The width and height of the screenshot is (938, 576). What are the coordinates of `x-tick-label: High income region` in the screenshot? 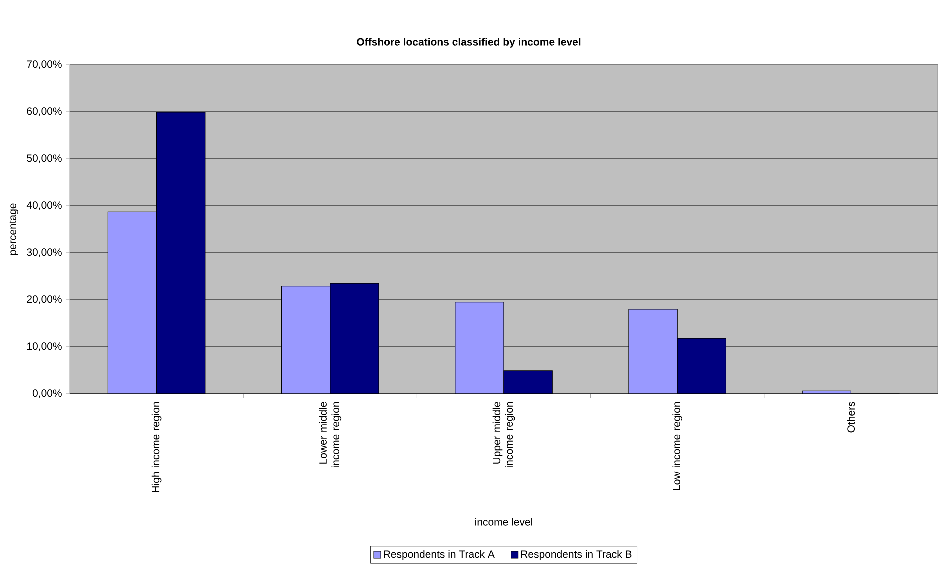 It's located at (157, 447).